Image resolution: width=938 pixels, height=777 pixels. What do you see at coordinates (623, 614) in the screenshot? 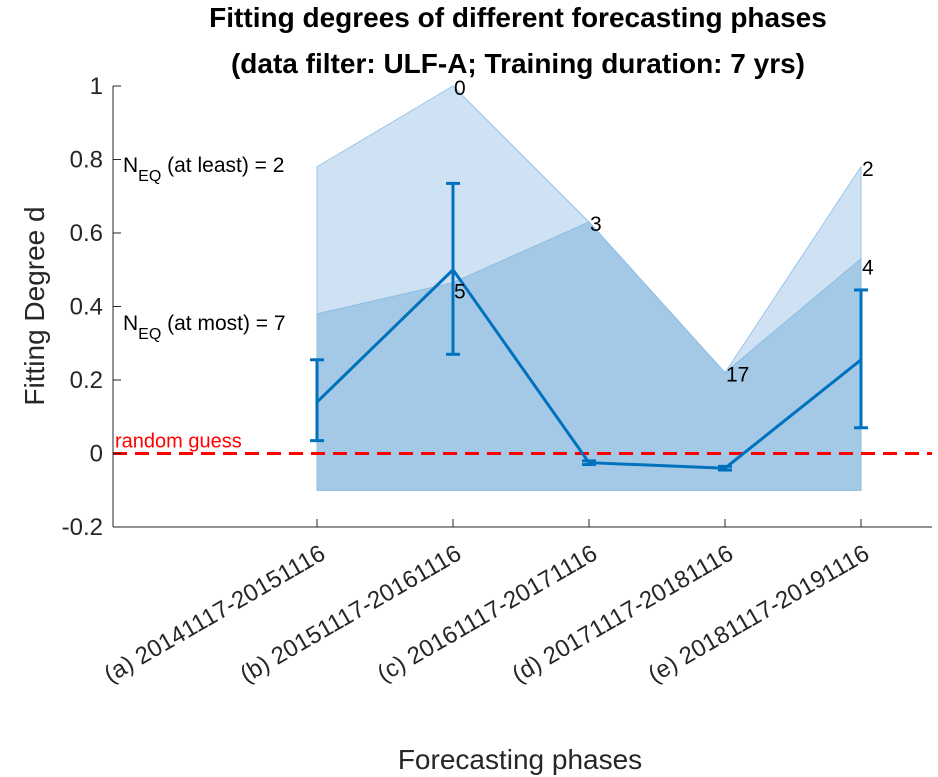
I see `x-tick-label: (d) 20171117-20181116` at bounding box center [623, 614].